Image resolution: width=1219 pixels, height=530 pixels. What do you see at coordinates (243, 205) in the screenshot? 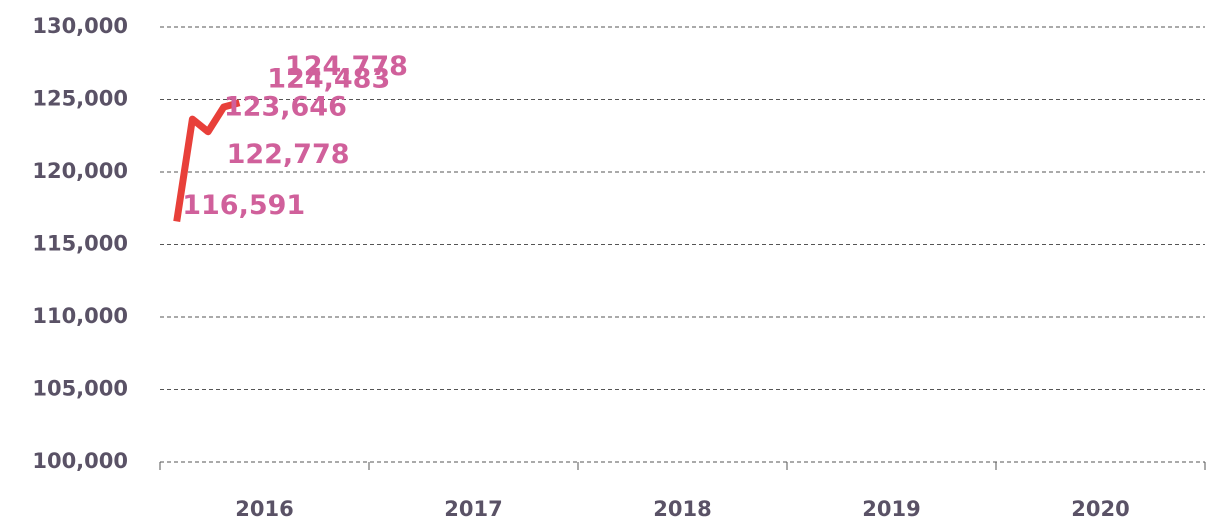
I see `data-label: 116,591` at bounding box center [243, 205].